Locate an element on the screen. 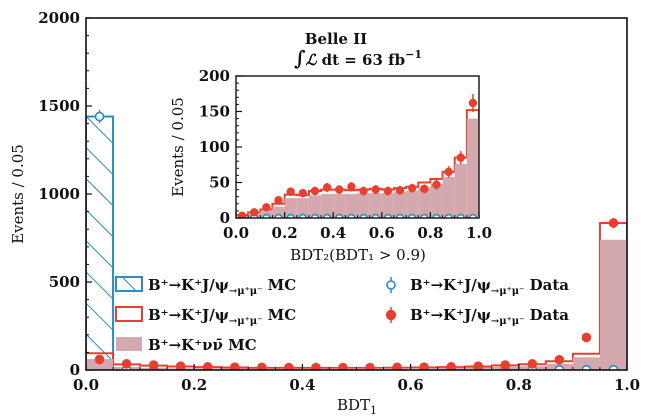 Image resolution: width=657 pixels, height=418 pixels. legend-item-2: B⁺→K⁺νν̄ MC is located at coordinates (186, 345).